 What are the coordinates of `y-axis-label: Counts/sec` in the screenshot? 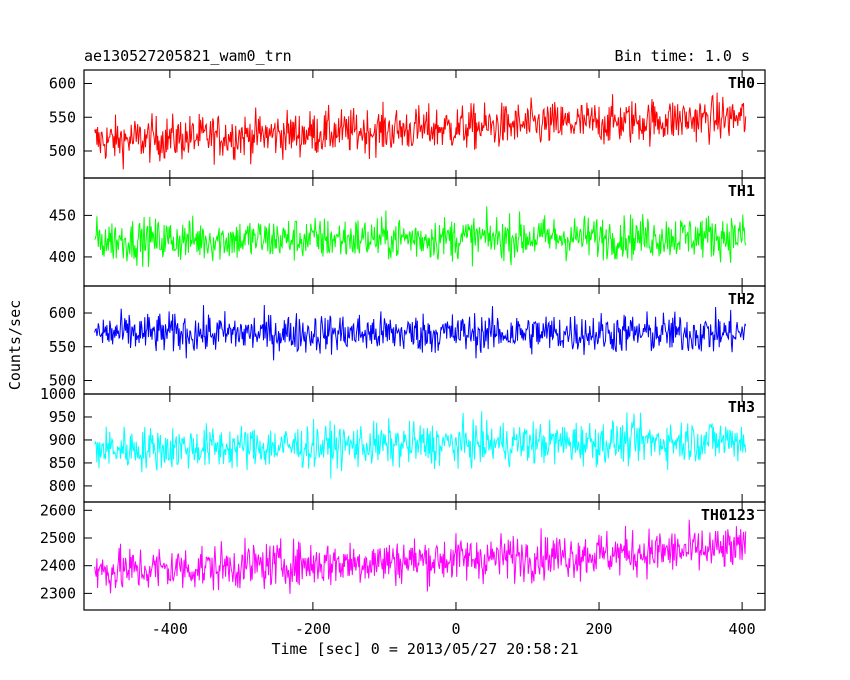 It's located at (15, 345).